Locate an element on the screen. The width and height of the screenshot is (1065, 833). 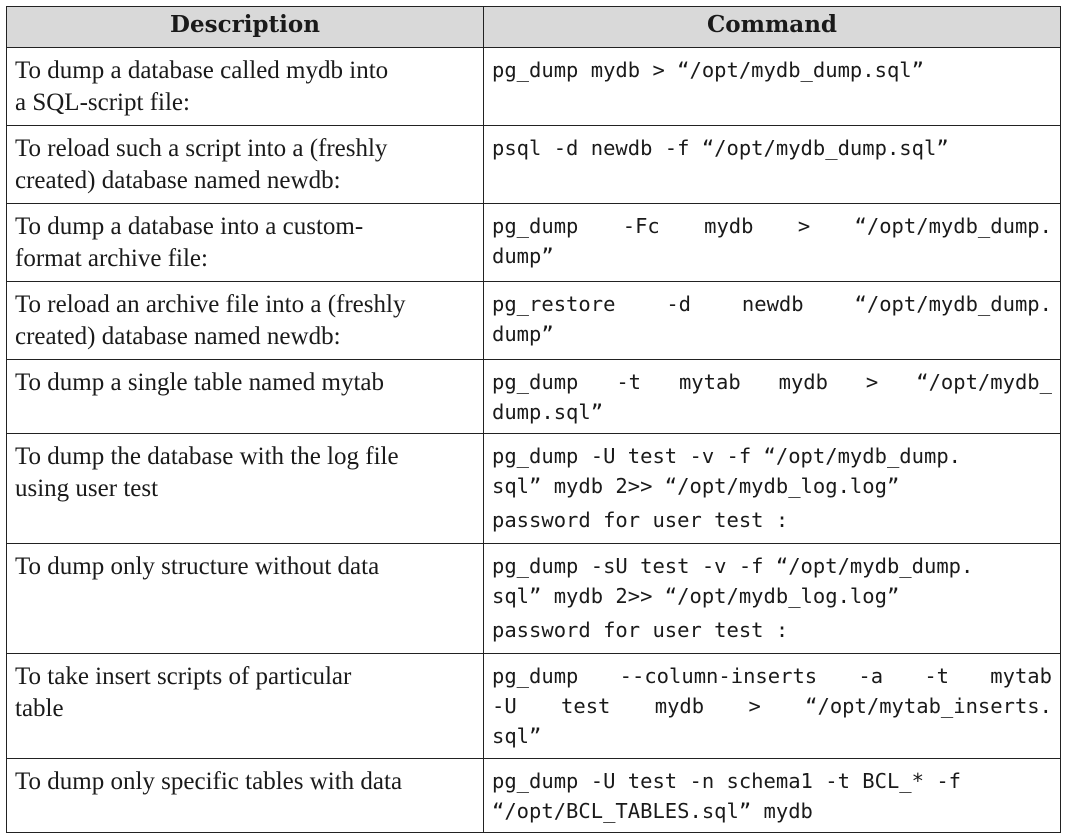
command-line: “/opt/BCL_TABLES.sql” mydb is located at coordinates (652, 811).